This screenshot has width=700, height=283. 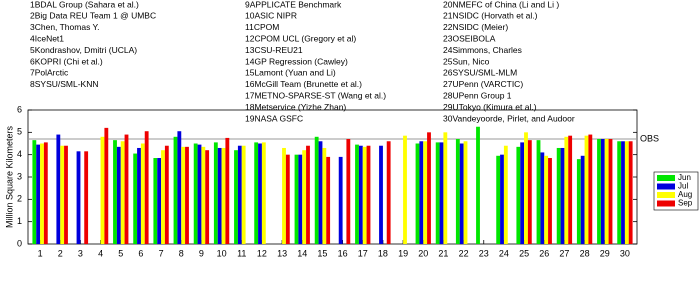 What do you see at coordinates (19, 243) in the screenshot?
I see `y-tick-label: 0` at bounding box center [19, 243].